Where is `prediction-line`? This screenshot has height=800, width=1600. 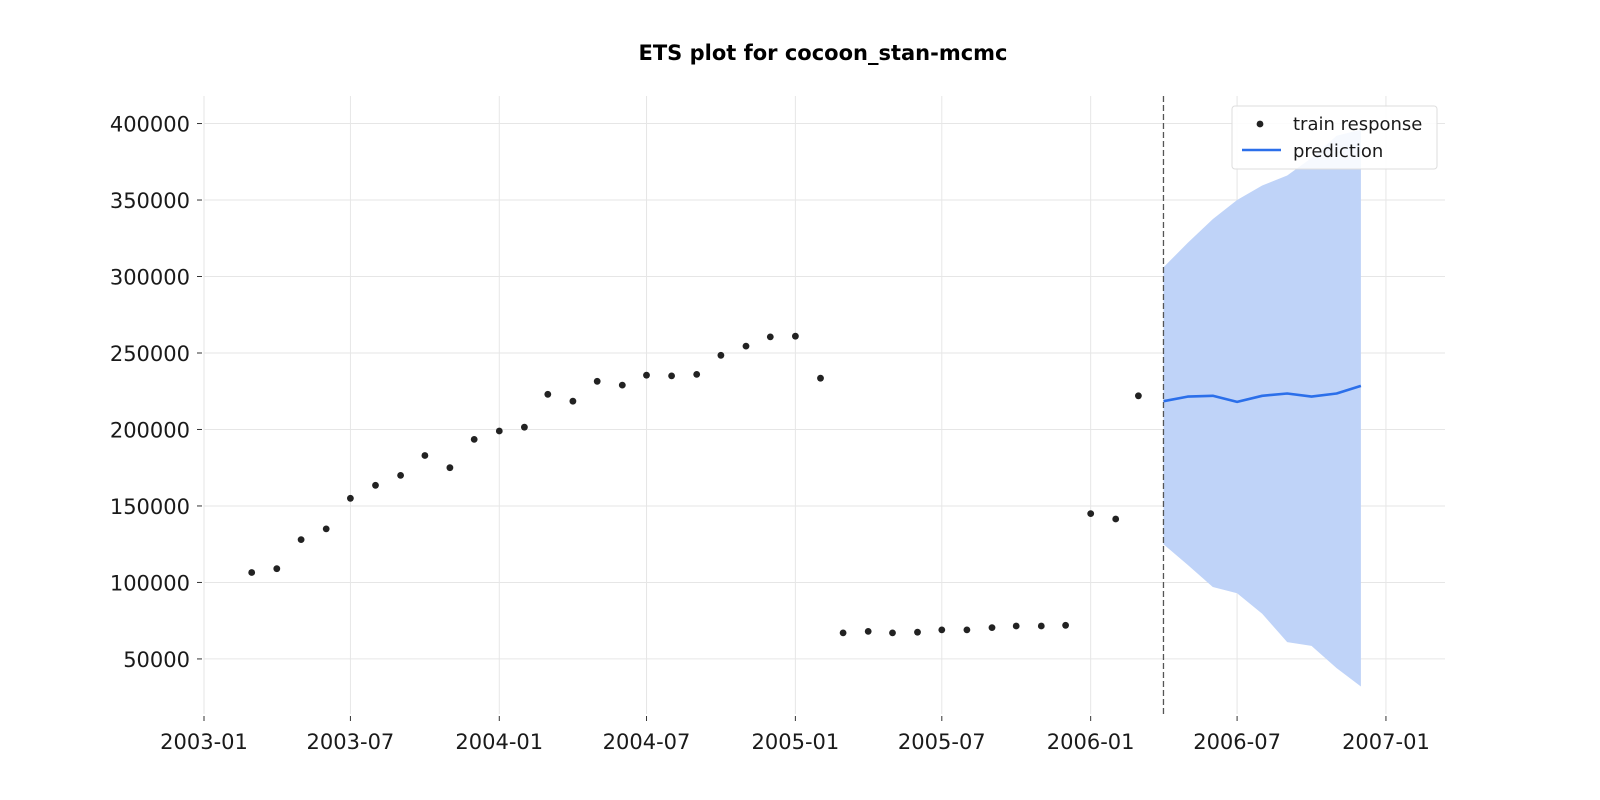 prediction-line is located at coordinates (1262, 394).